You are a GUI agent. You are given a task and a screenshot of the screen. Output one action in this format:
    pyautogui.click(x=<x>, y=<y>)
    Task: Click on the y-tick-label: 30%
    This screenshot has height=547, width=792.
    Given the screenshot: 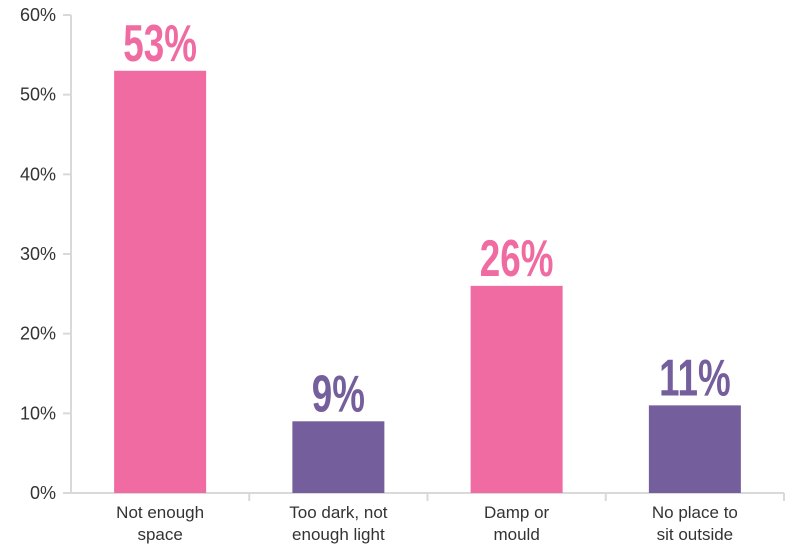 What is the action you would take?
    pyautogui.click(x=38, y=254)
    